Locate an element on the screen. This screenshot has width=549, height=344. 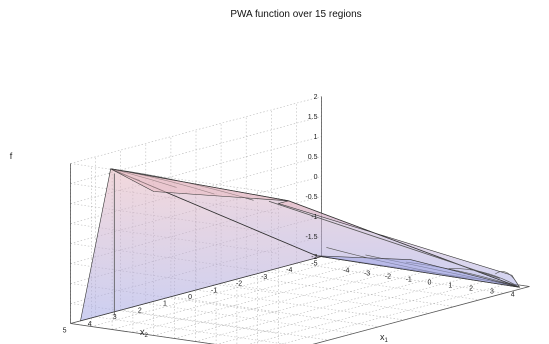
surface-region-bottom-plateau is located at coordinates (418, 271).